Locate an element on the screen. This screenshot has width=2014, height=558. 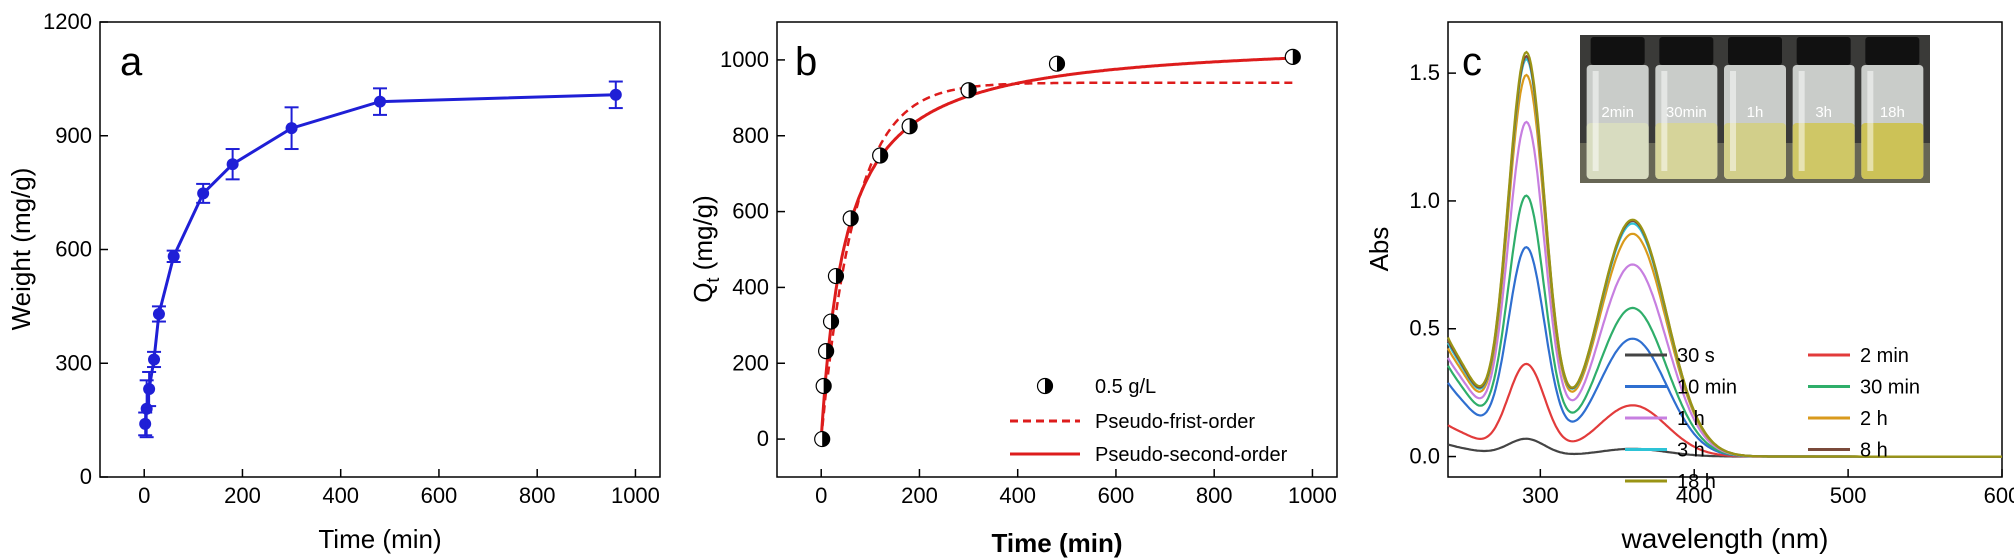
legend-label: 10 min is located at coordinates (1707, 388).